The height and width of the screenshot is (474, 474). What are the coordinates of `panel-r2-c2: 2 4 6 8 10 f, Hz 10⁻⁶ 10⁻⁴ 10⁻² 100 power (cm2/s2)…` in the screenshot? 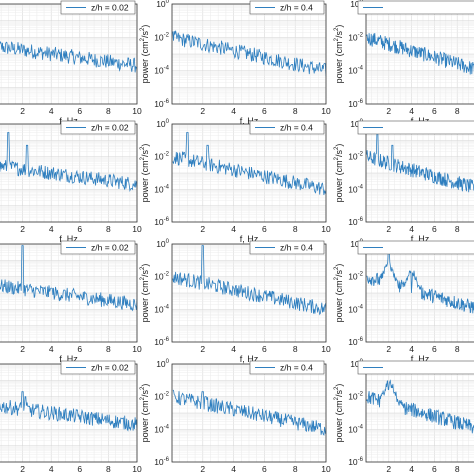 It's located at (235, 181).